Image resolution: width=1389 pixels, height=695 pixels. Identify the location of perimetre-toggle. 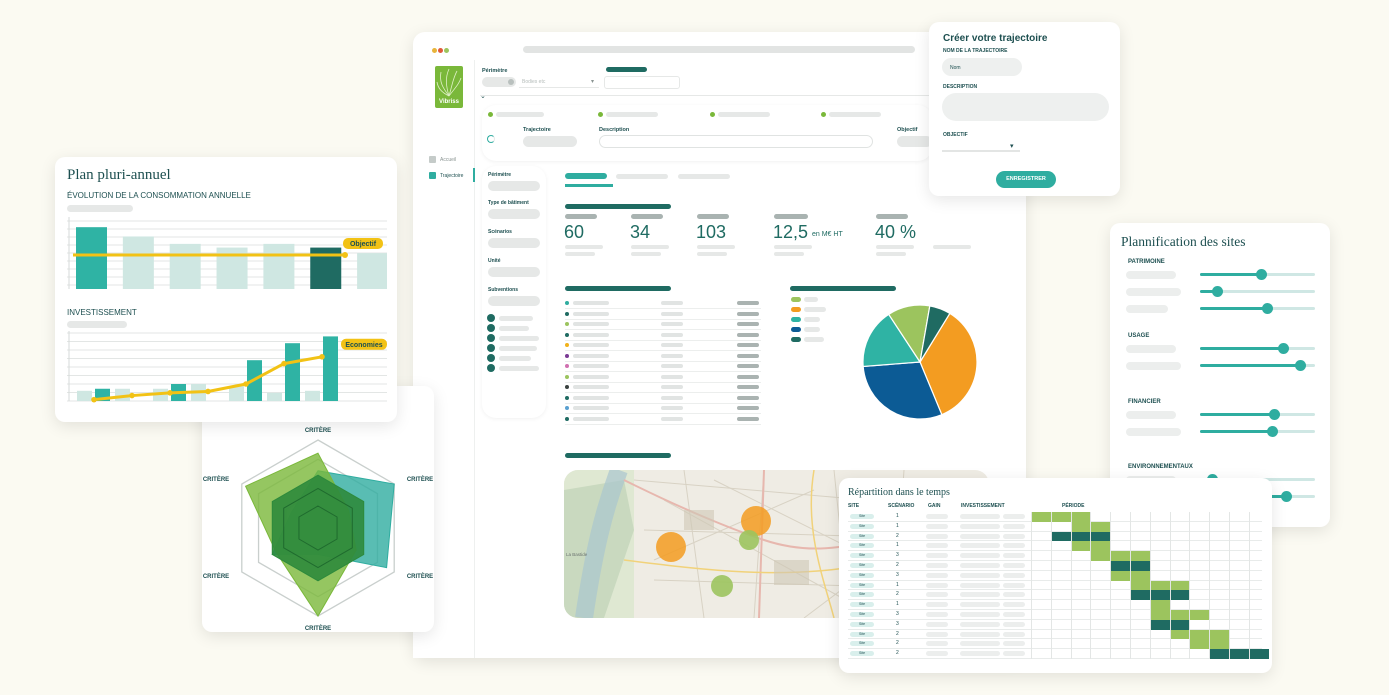
(499, 82).